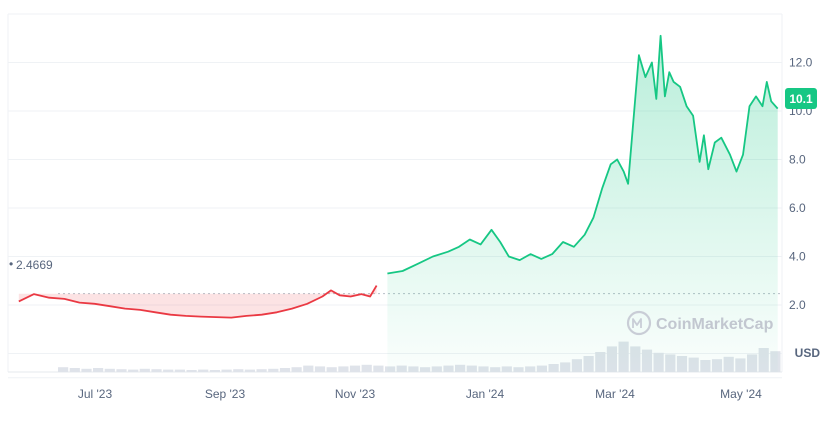  What do you see at coordinates (639, 323) in the screenshot?
I see `coinmarketcap-logo-icon` at bounding box center [639, 323].